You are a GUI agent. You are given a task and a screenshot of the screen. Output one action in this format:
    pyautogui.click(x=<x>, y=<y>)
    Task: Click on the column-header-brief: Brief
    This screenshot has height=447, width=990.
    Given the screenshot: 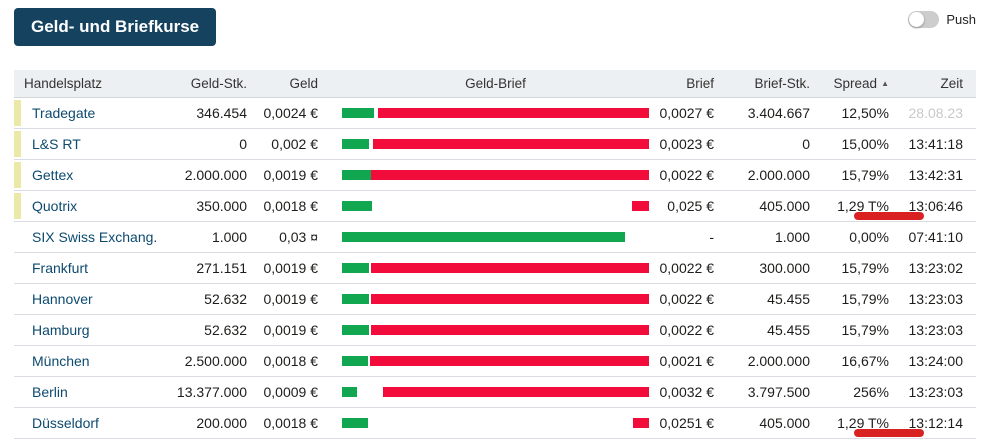 What is the action you would take?
    pyautogui.click(x=700, y=83)
    